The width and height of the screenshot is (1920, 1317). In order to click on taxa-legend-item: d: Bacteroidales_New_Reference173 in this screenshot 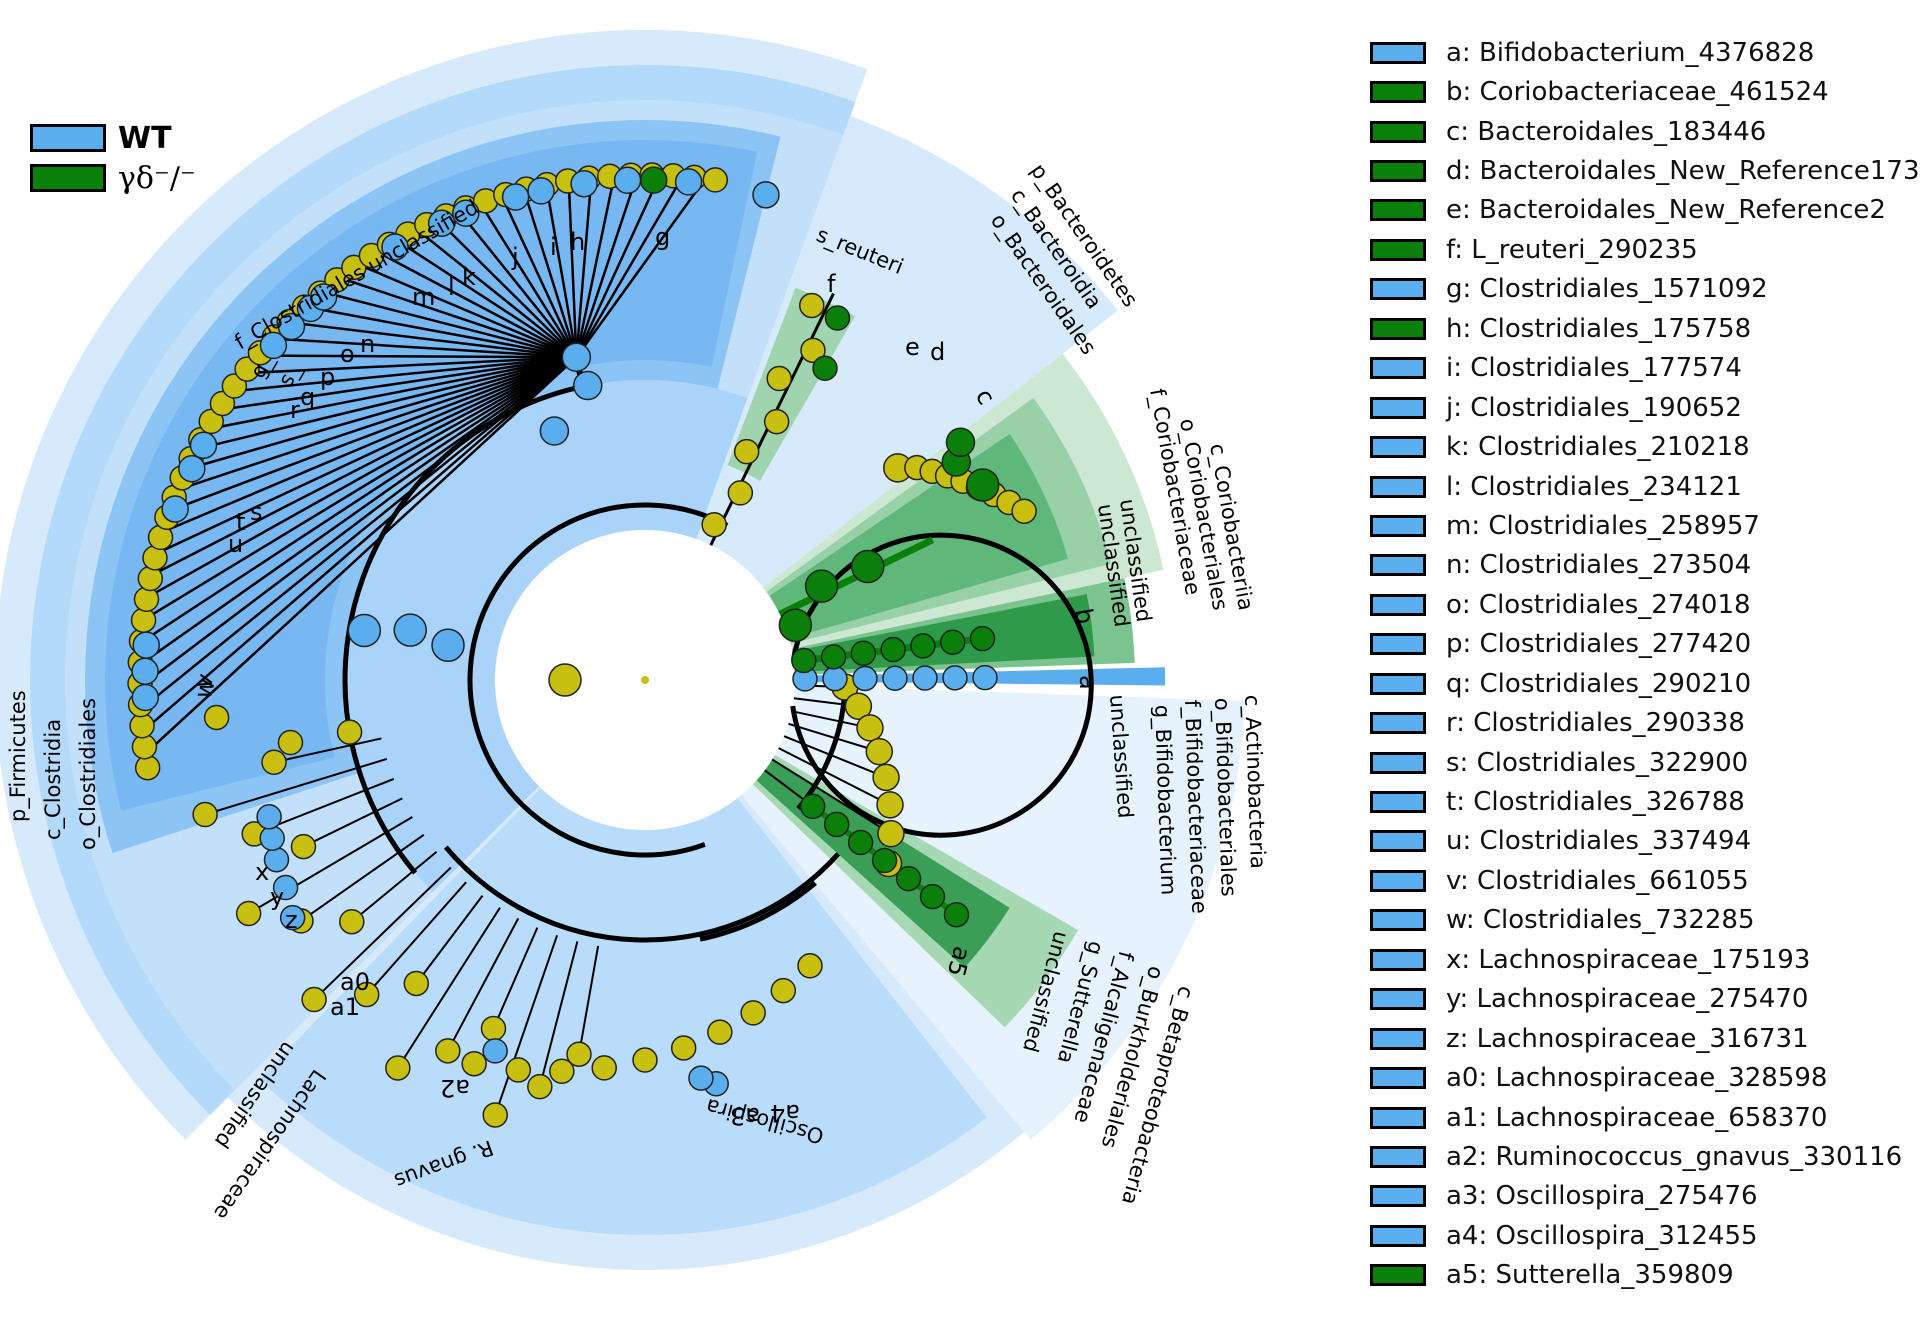, I will do `click(1645, 170)`.